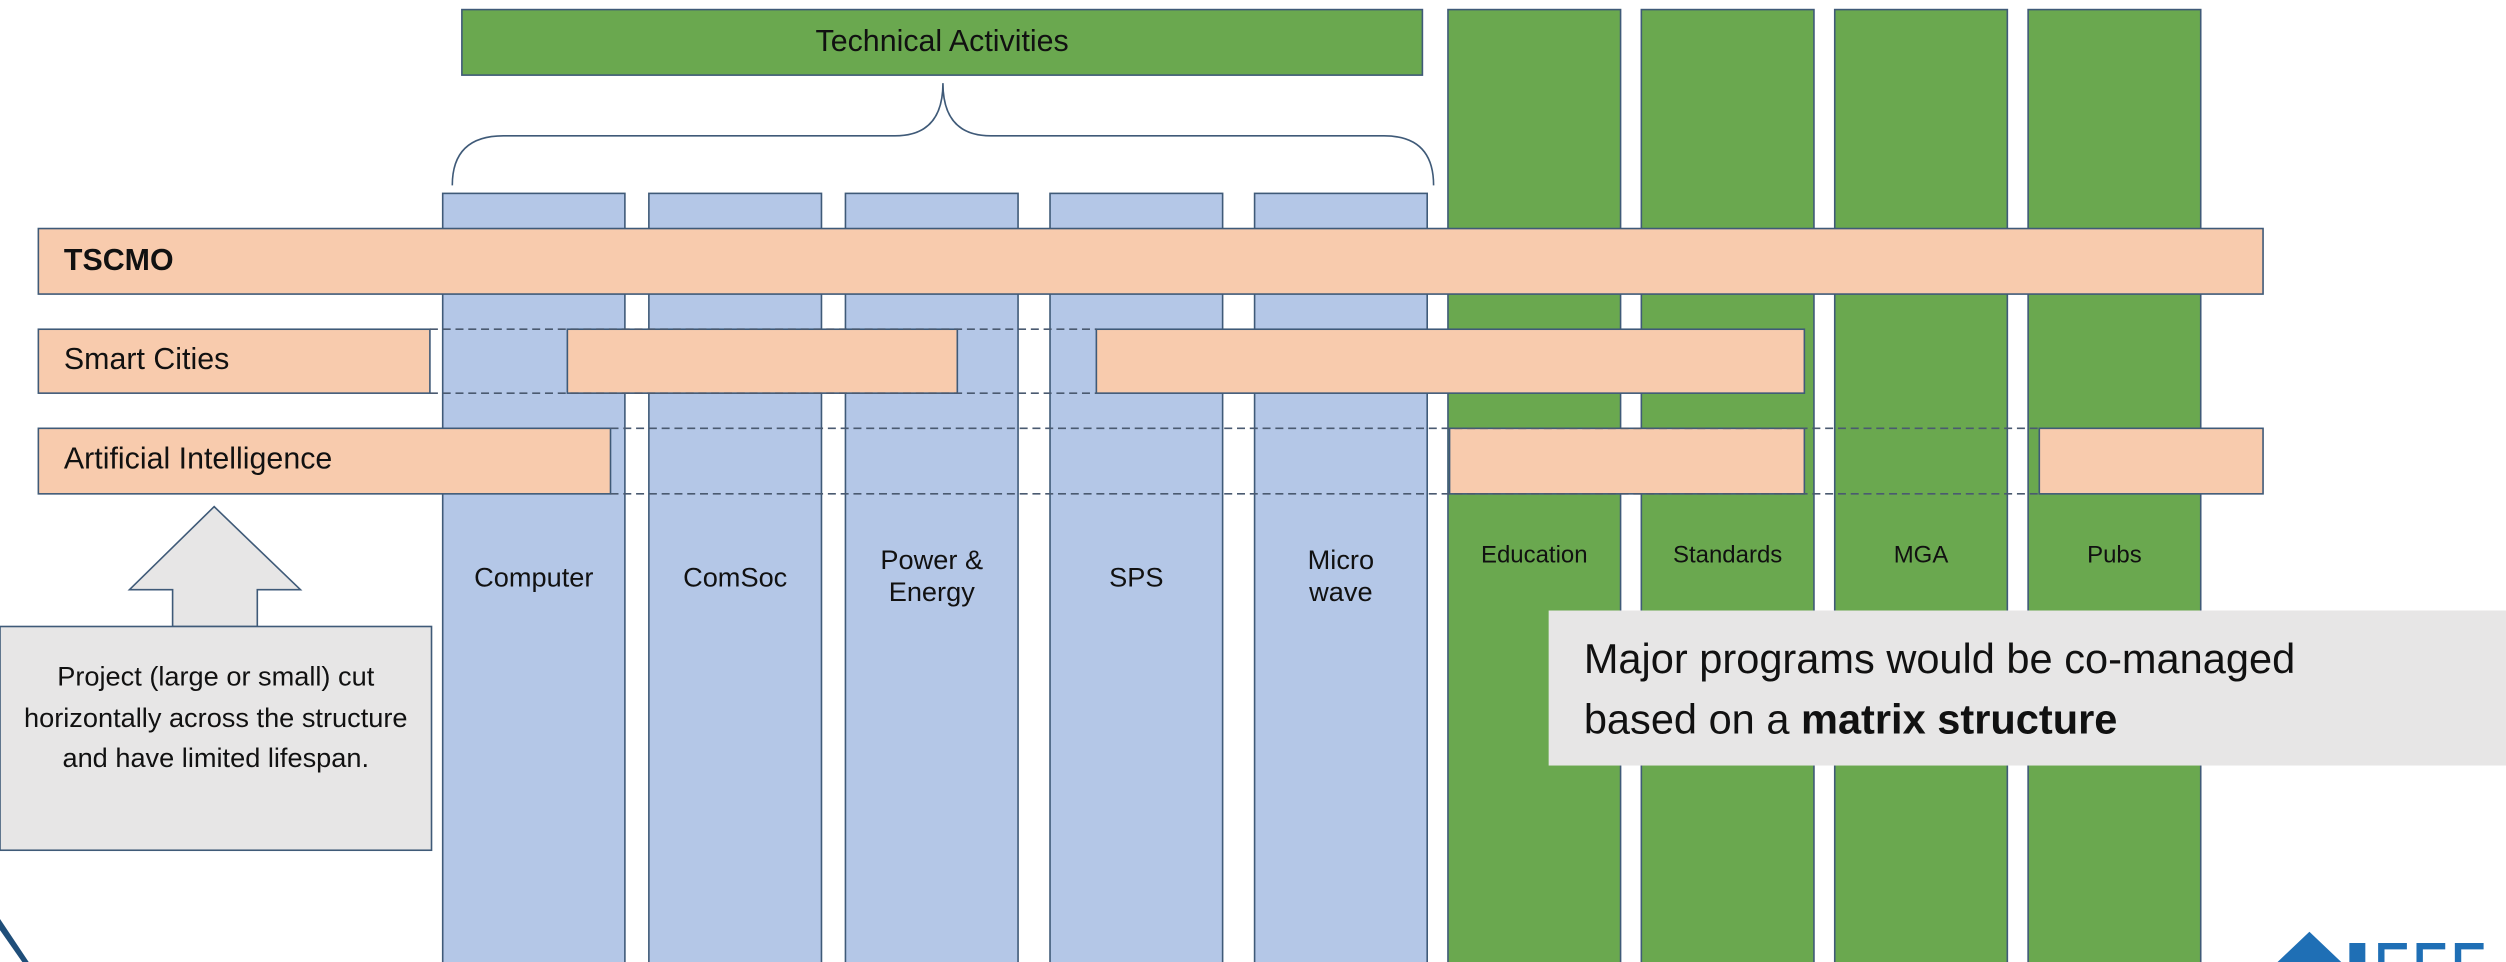  What do you see at coordinates (1727, 555) in the screenshot?
I see `column-label: Standards` at bounding box center [1727, 555].